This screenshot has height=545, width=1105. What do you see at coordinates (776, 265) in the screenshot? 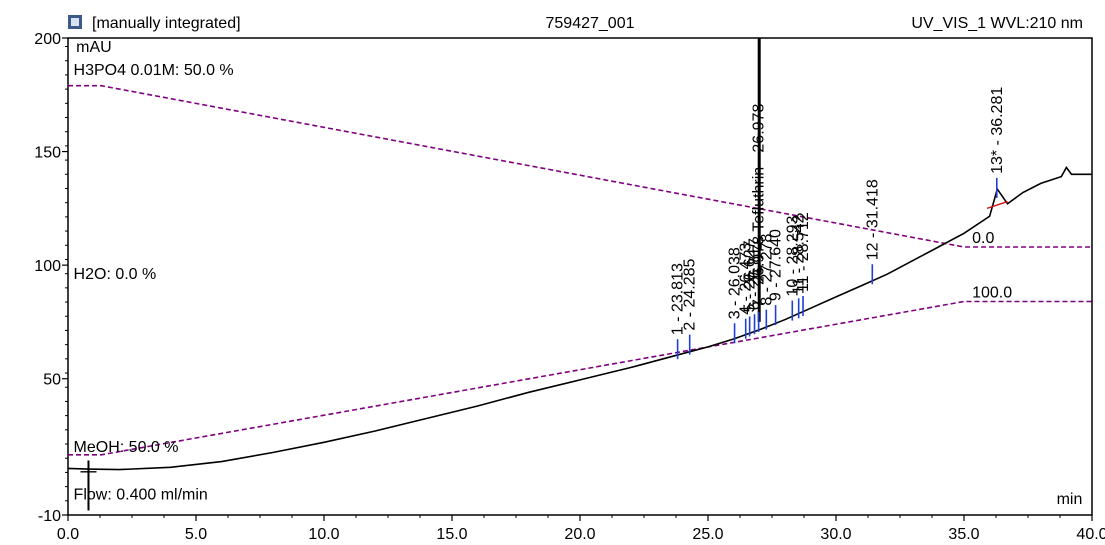
I see `peak-label: 9 - 27.640` at bounding box center [776, 265].